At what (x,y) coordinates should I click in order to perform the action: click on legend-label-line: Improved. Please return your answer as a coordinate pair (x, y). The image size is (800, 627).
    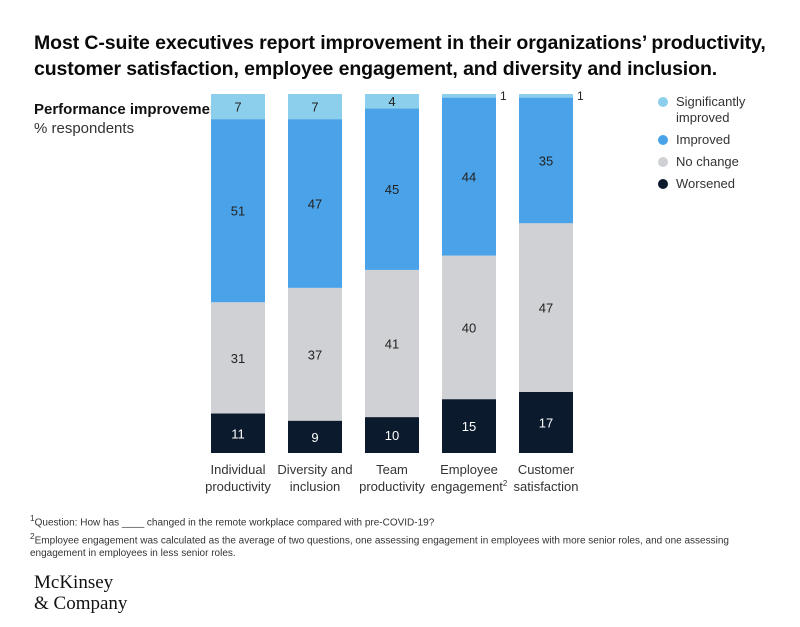
    Looking at the image, I should click on (703, 139).